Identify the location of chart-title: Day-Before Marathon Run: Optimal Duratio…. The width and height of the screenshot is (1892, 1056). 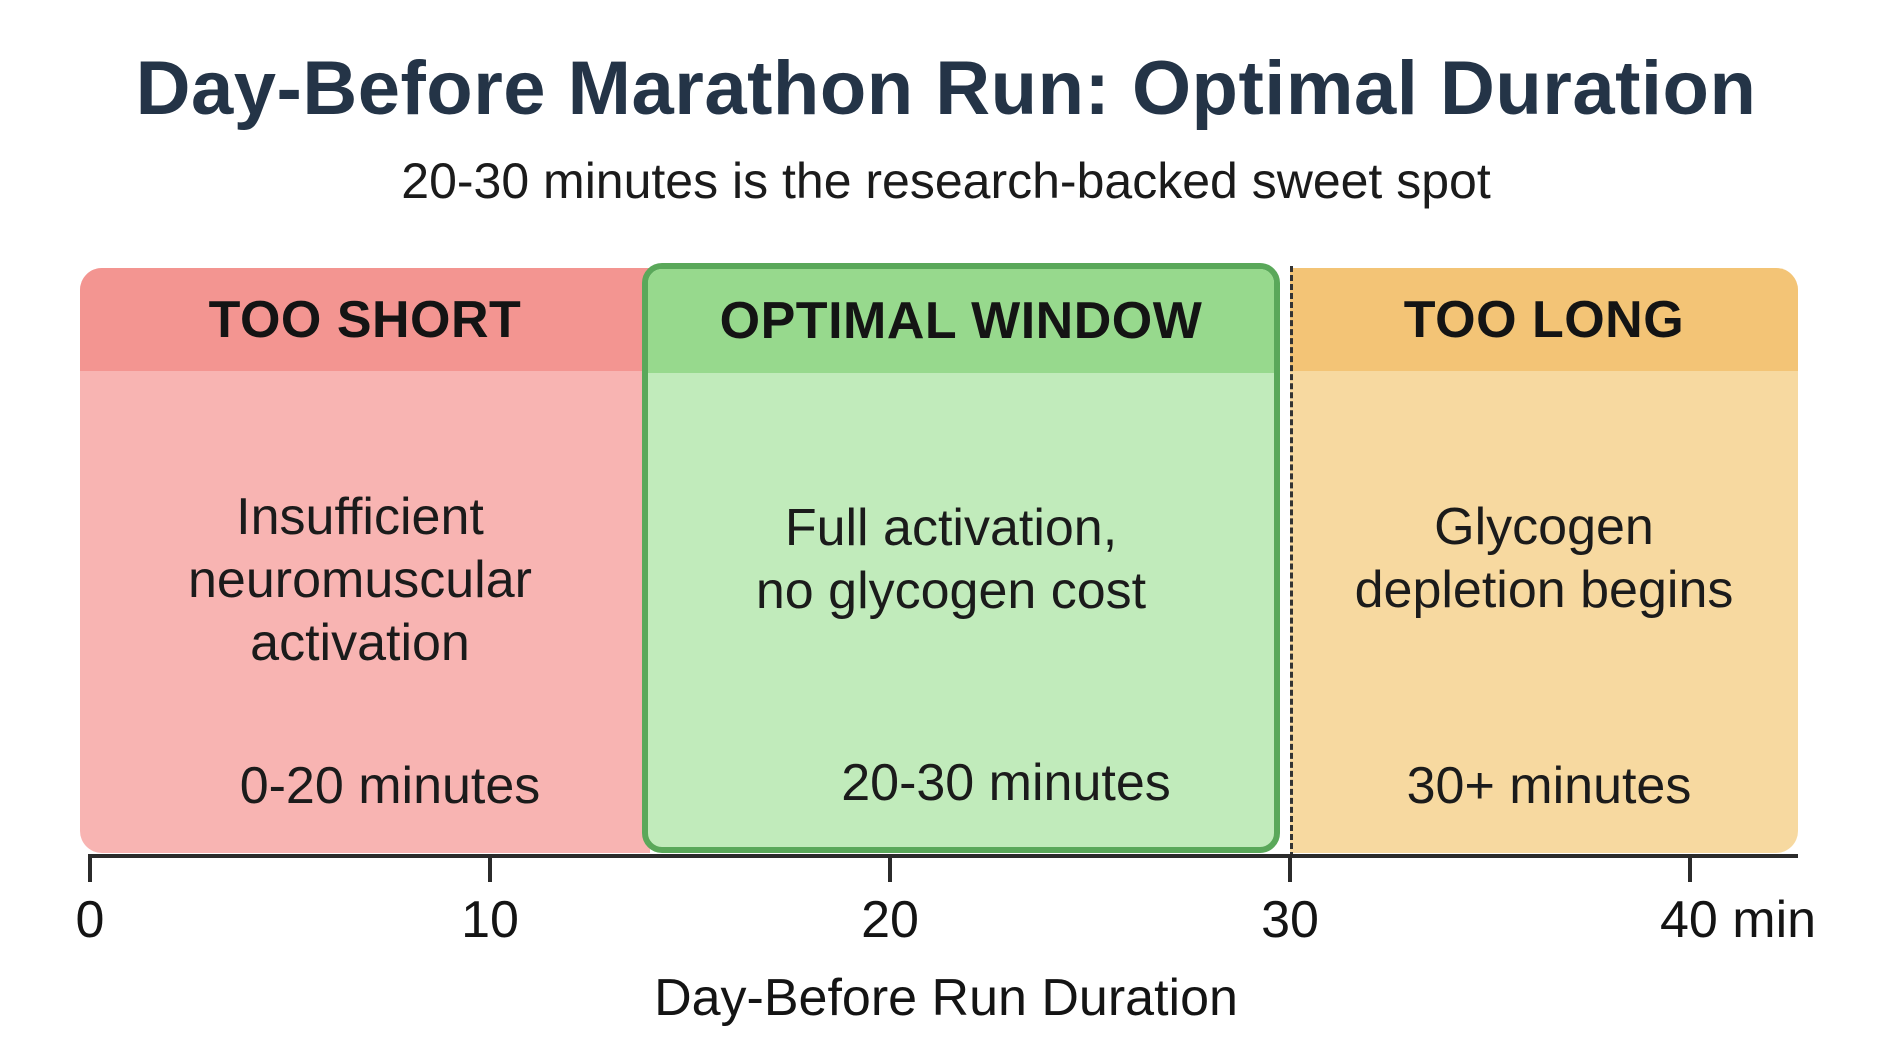
(946, 88).